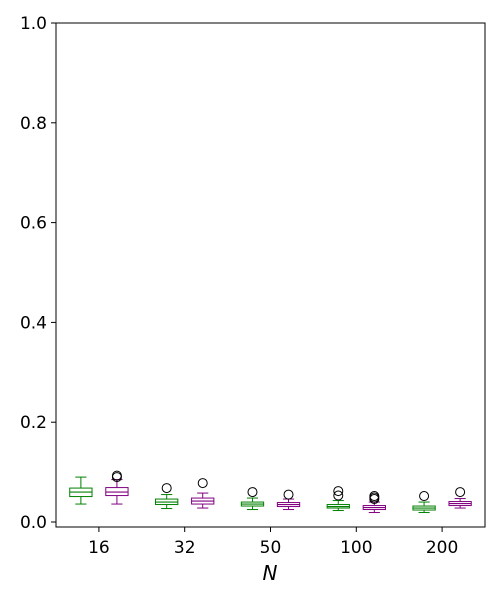 Image resolution: width=500 pixels, height=600 pixels. What do you see at coordinates (33, 523) in the screenshot?
I see `y-tick-label: 0.0` at bounding box center [33, 523].